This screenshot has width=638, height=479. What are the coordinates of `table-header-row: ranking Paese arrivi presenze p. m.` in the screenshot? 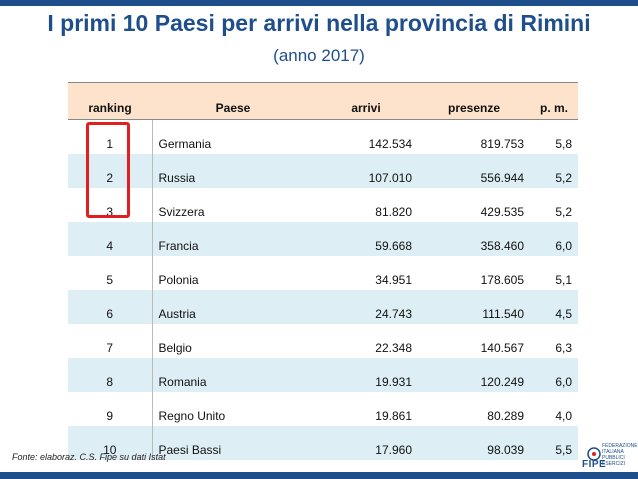 It's located at (323, 101).